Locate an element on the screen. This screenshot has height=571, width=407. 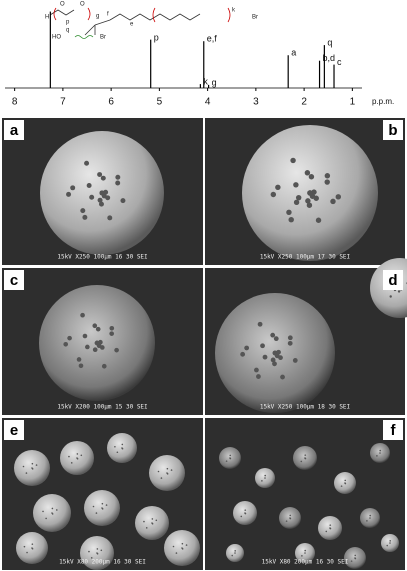
structure-label: g is located at coordinates (97, 17).